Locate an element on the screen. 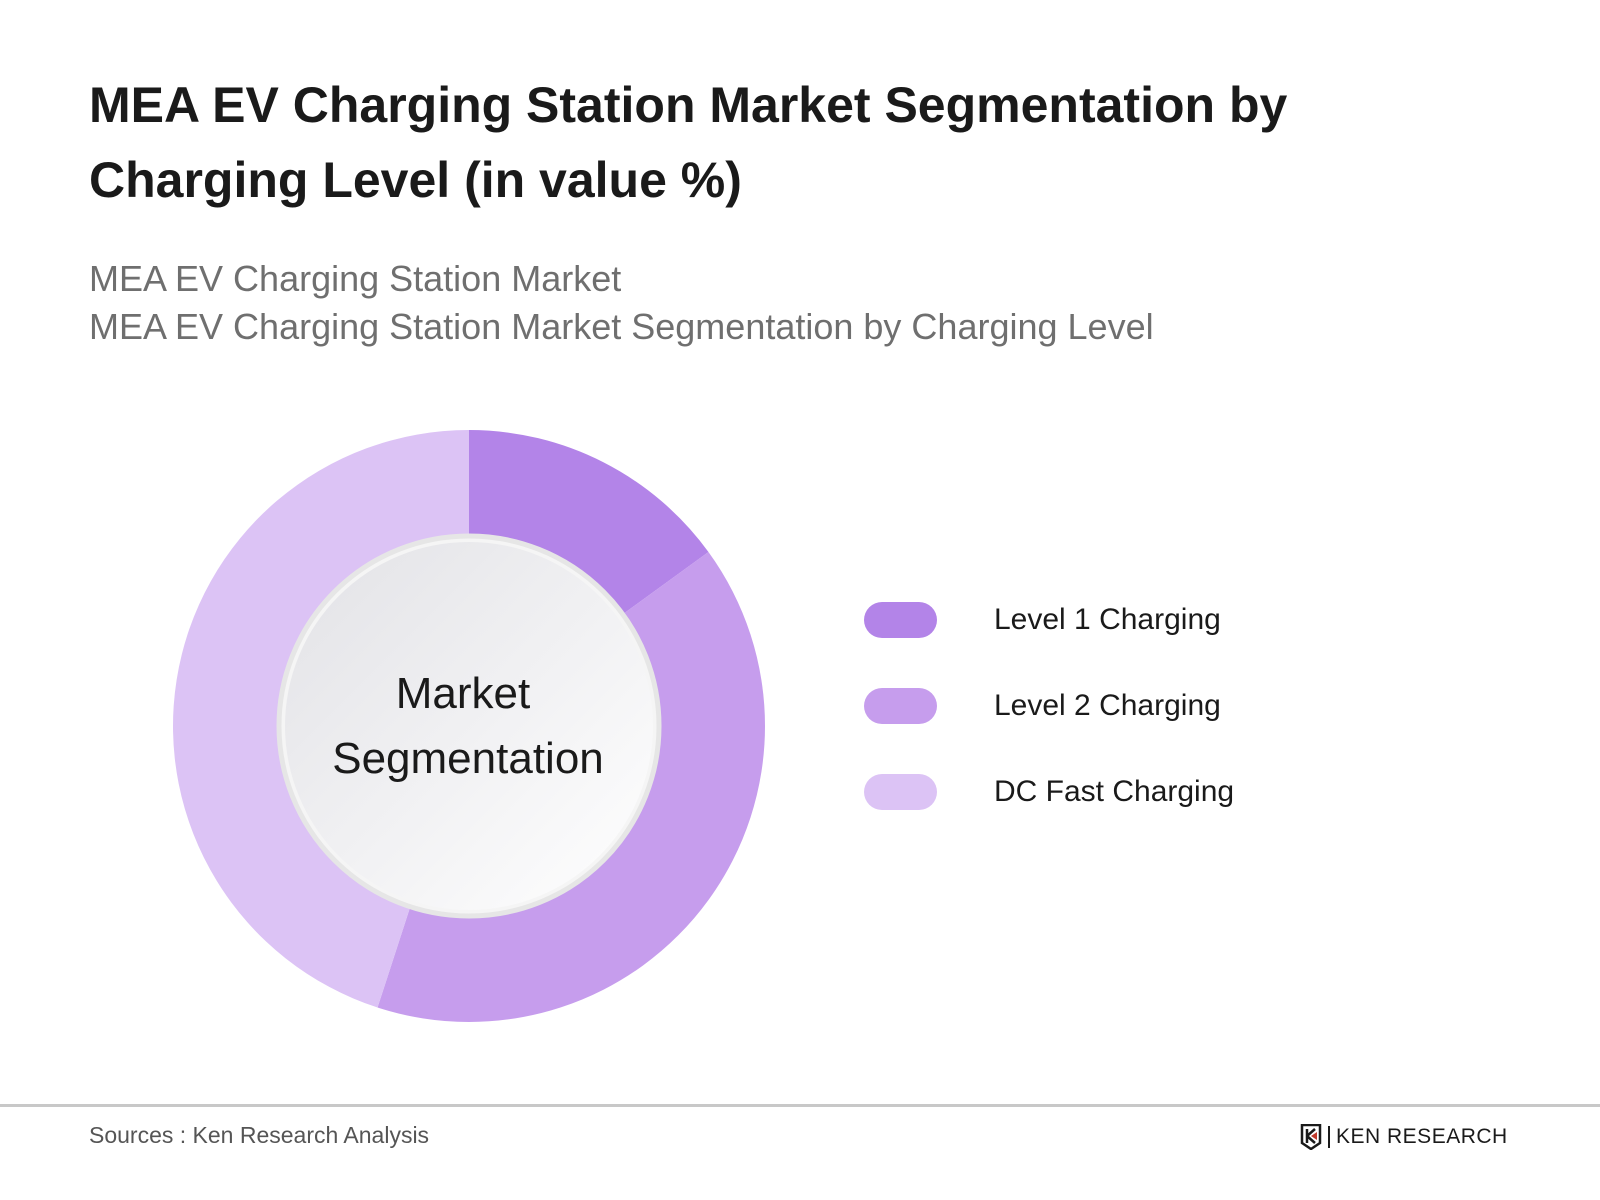 The image size is (1600, 1200). center-label-line1: Market is located at coordinates (463, 693).